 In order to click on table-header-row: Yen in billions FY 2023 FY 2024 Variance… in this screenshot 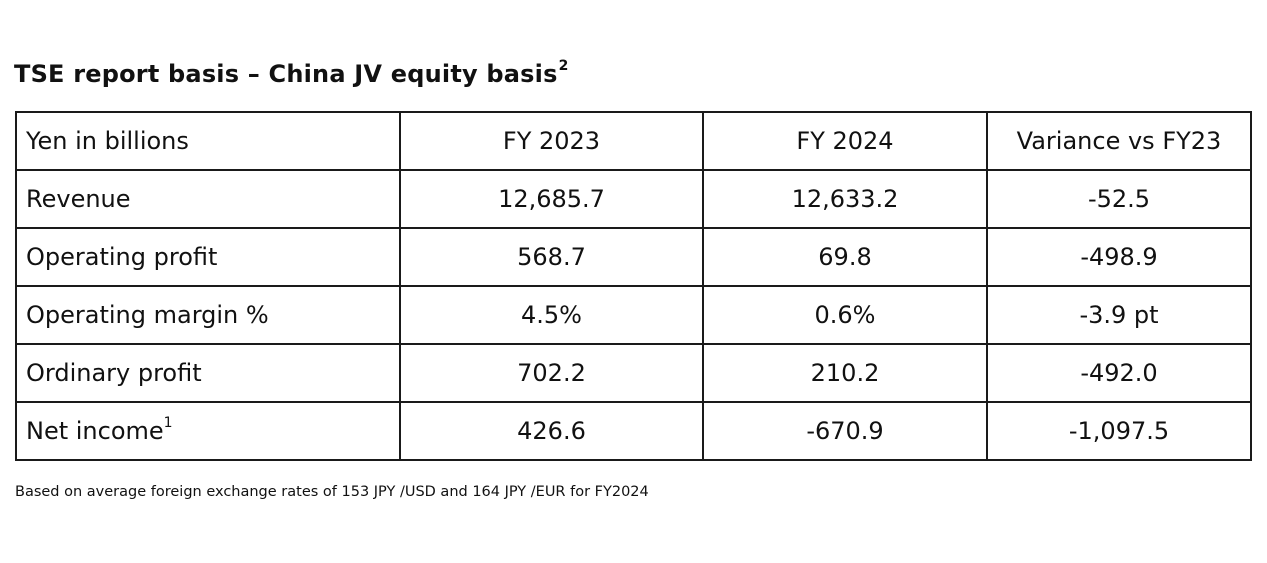, I will do `click(633, 141)`.